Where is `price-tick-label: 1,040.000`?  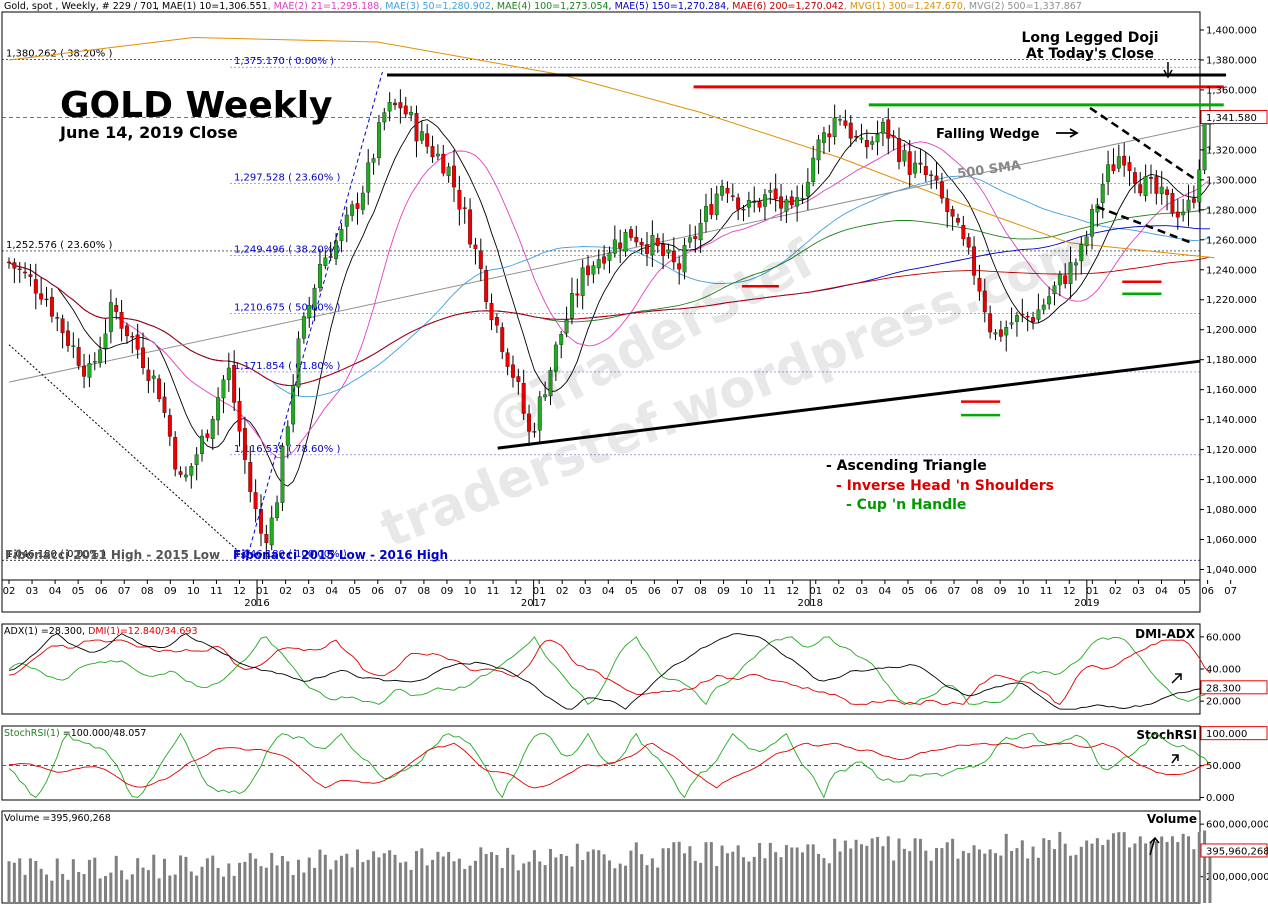 price-tick-label: 1,040.000 is located at coordinates (1231, 570).